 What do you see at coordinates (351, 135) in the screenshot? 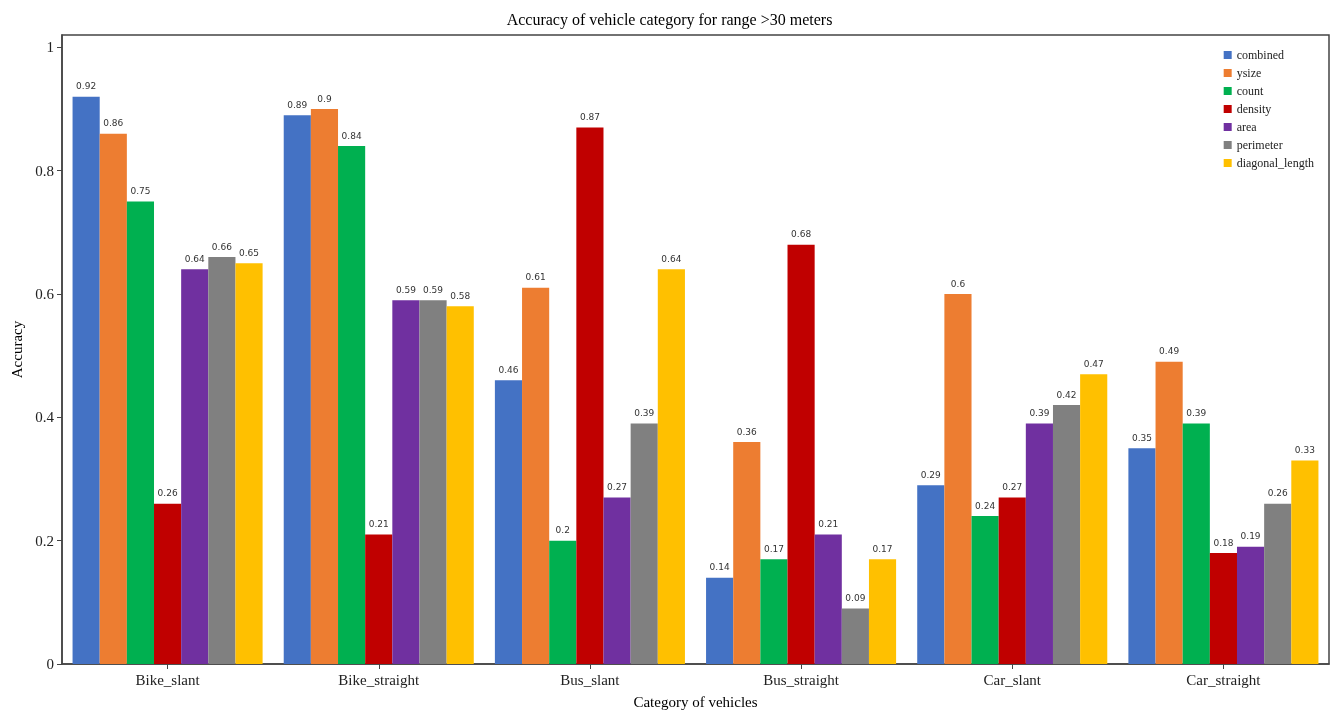
I see `data-label: 0.84` at bounding box center [351, 135].